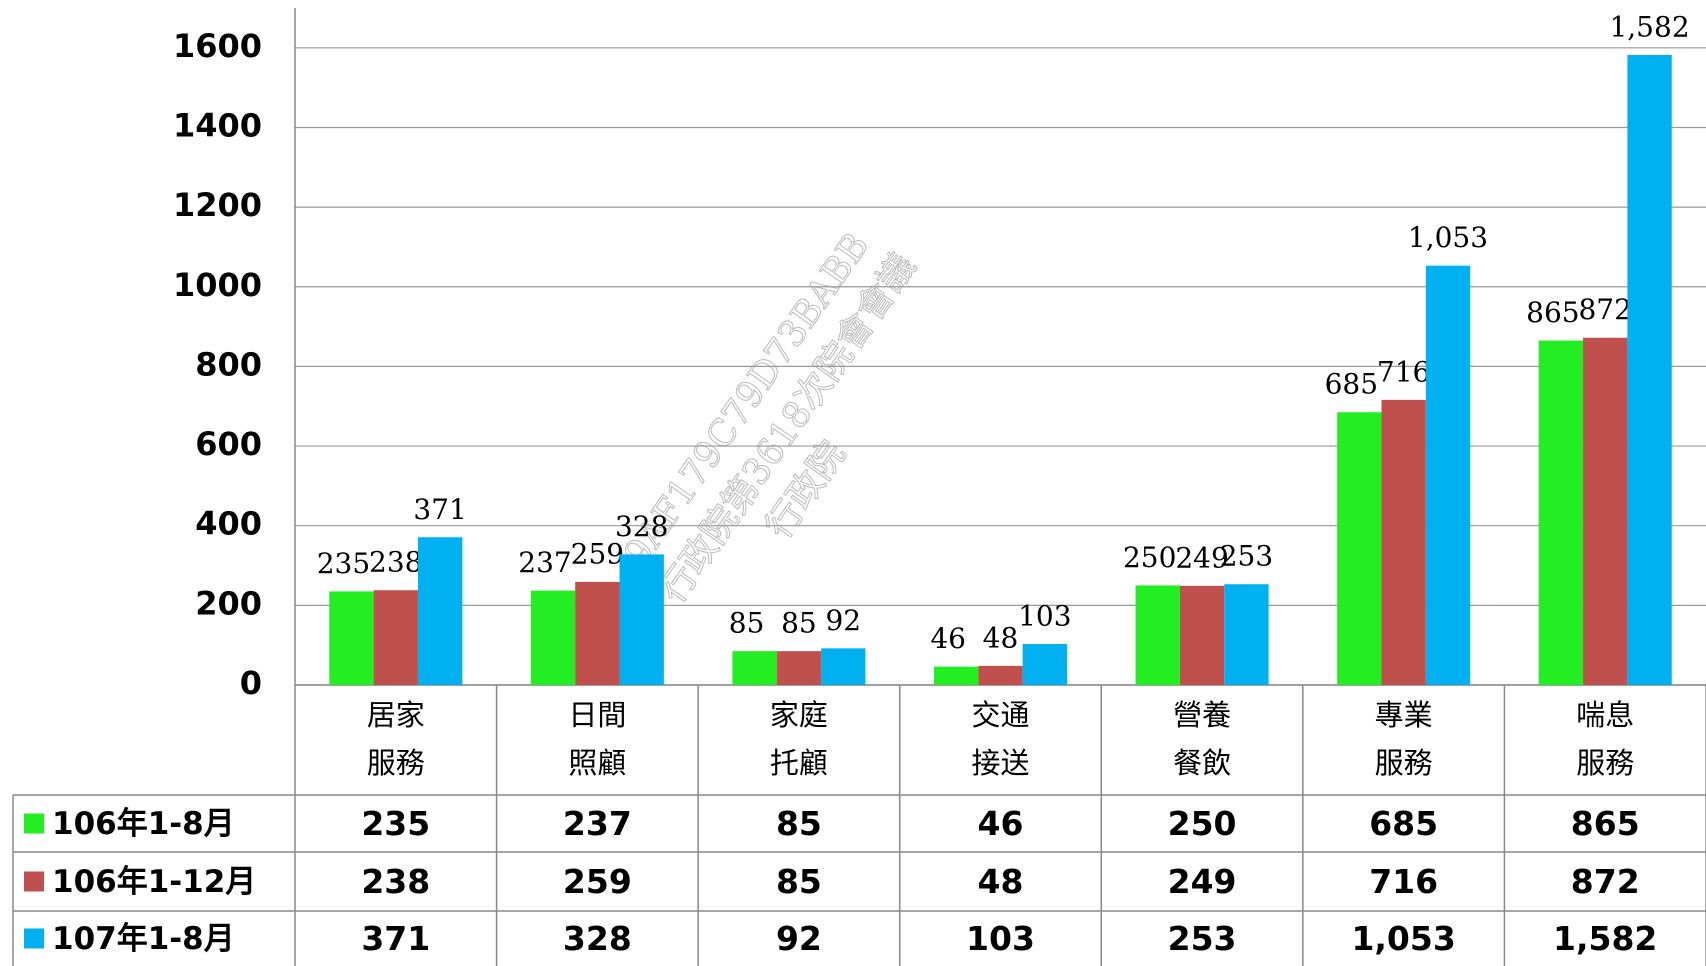  I want to click on x-tick-label: 家庭, so click(799, 715).